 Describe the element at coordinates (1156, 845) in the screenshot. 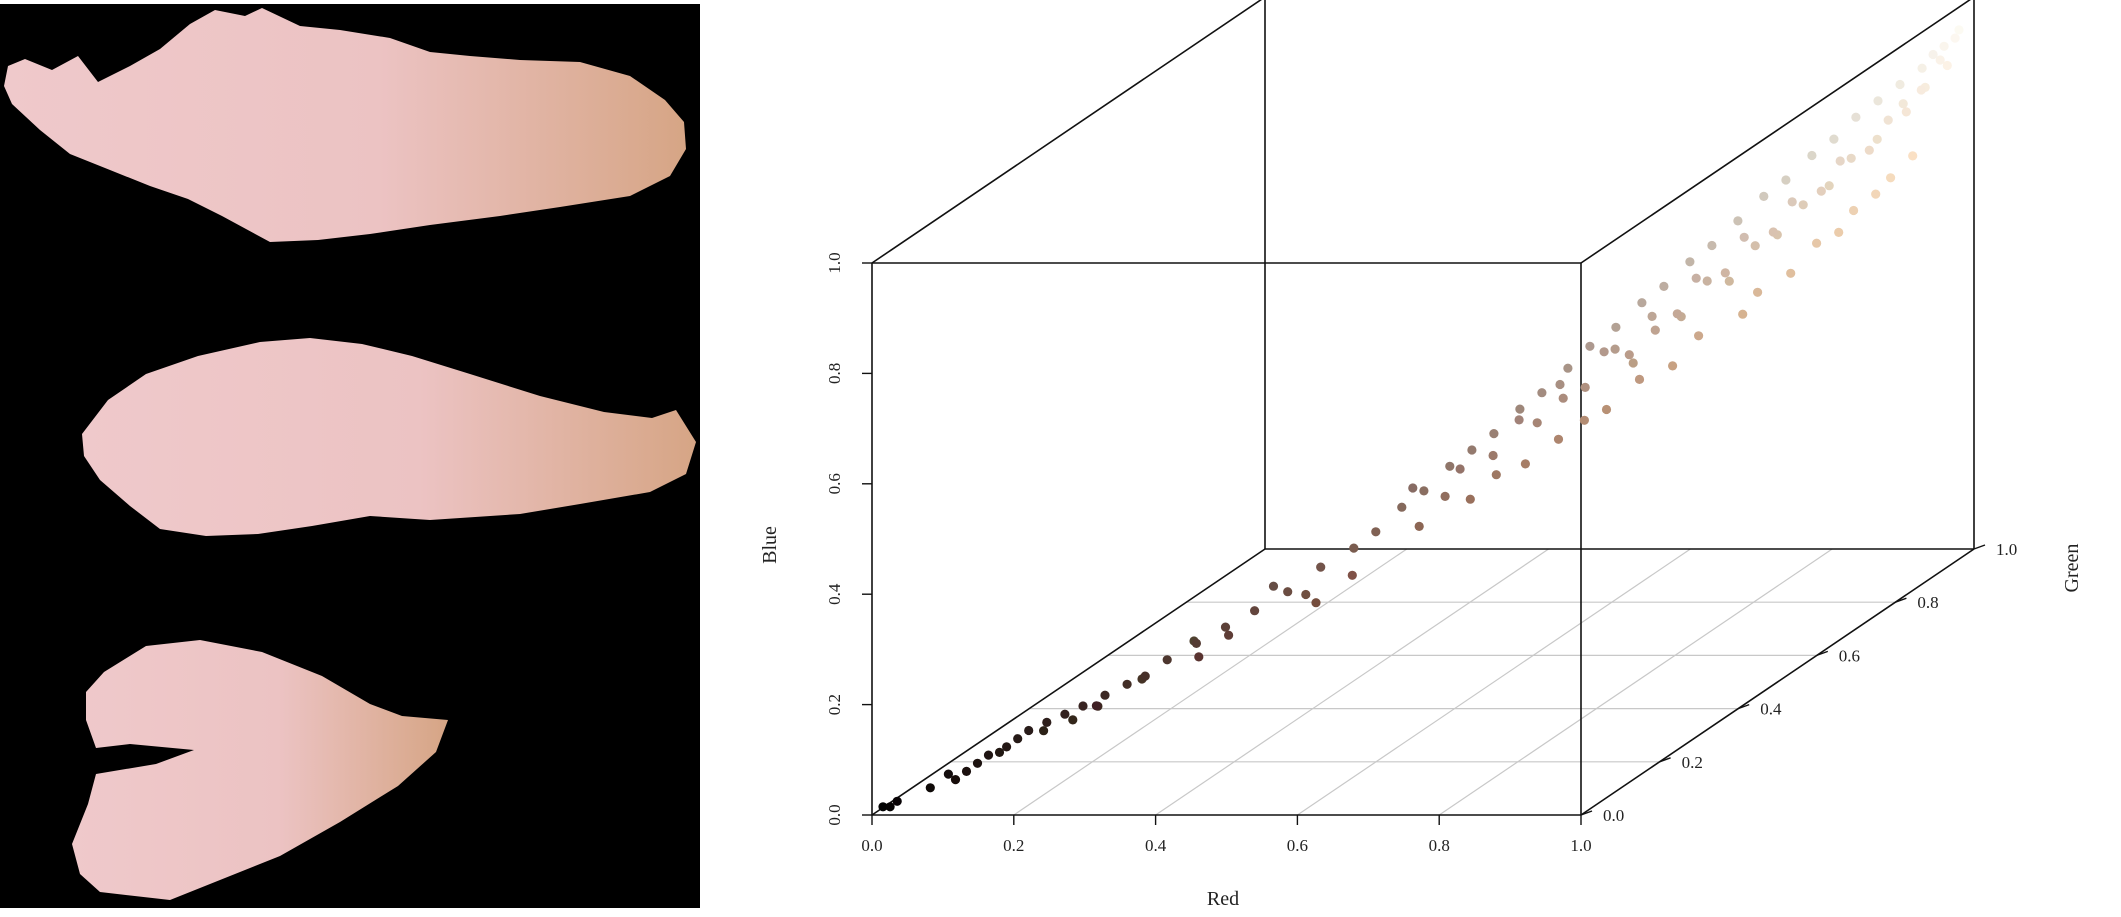

I see `x-tick-label: 0.4` at that location.